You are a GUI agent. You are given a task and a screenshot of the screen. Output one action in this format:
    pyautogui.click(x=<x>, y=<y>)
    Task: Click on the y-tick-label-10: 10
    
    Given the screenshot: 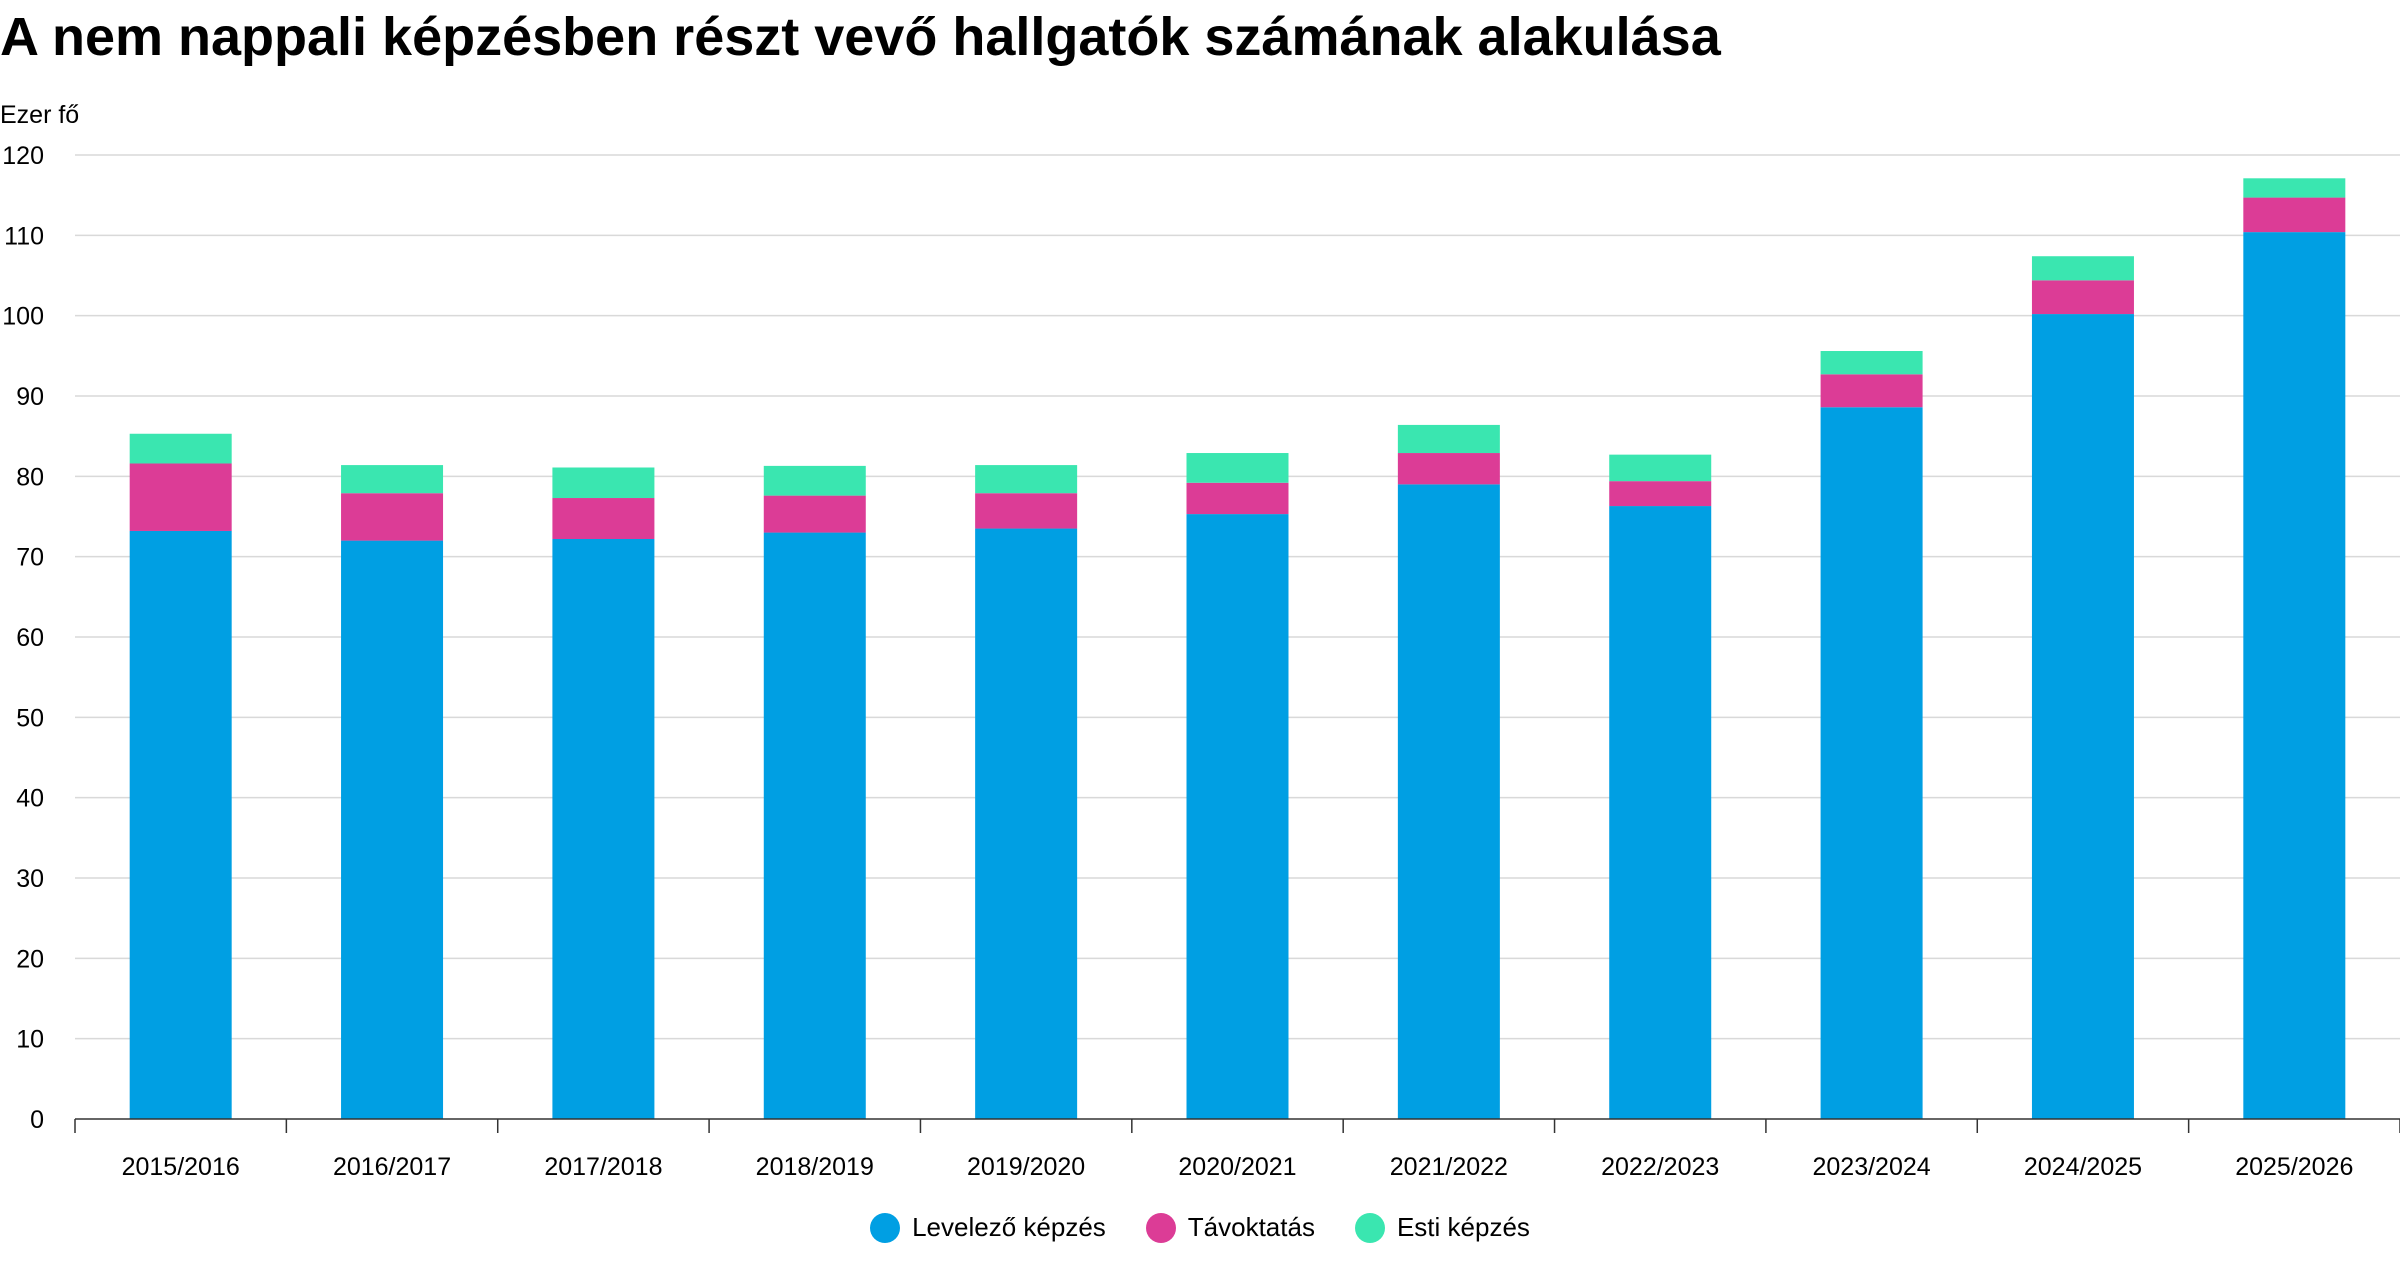 What is the action you would take?
    pyautogui.click(x=30, y=1040)
    